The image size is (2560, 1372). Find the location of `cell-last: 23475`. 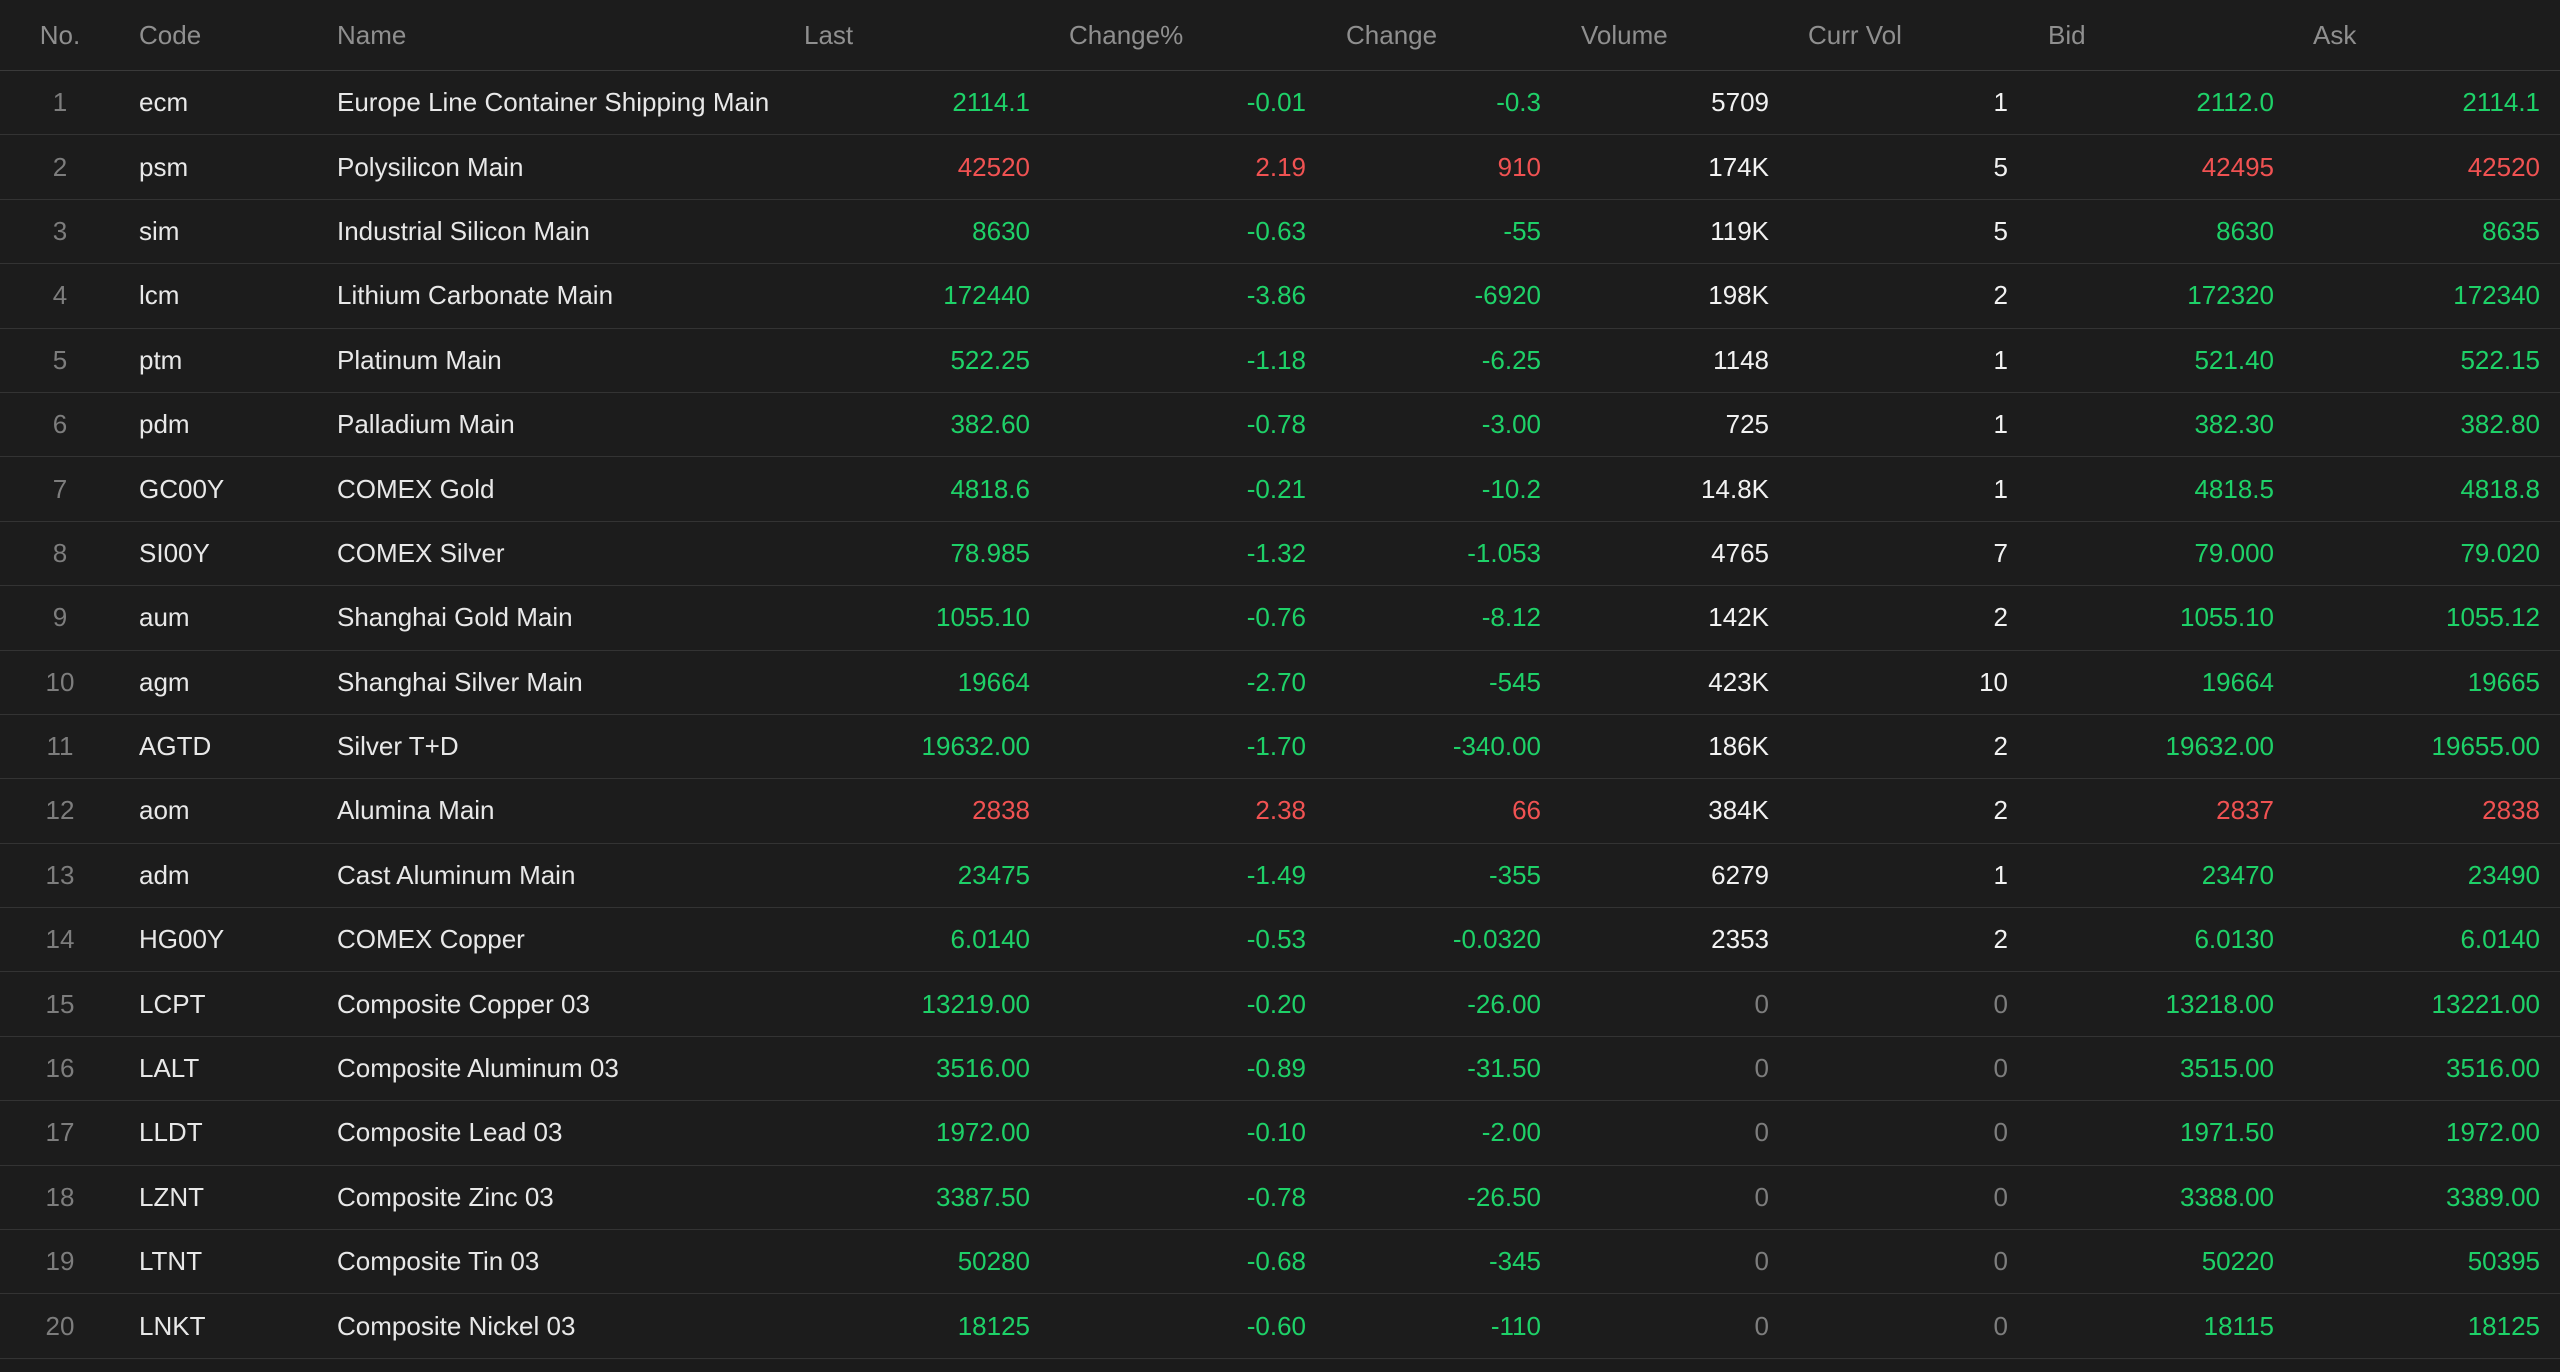

cell-last: 23475 is located at coordinates (993, 874).